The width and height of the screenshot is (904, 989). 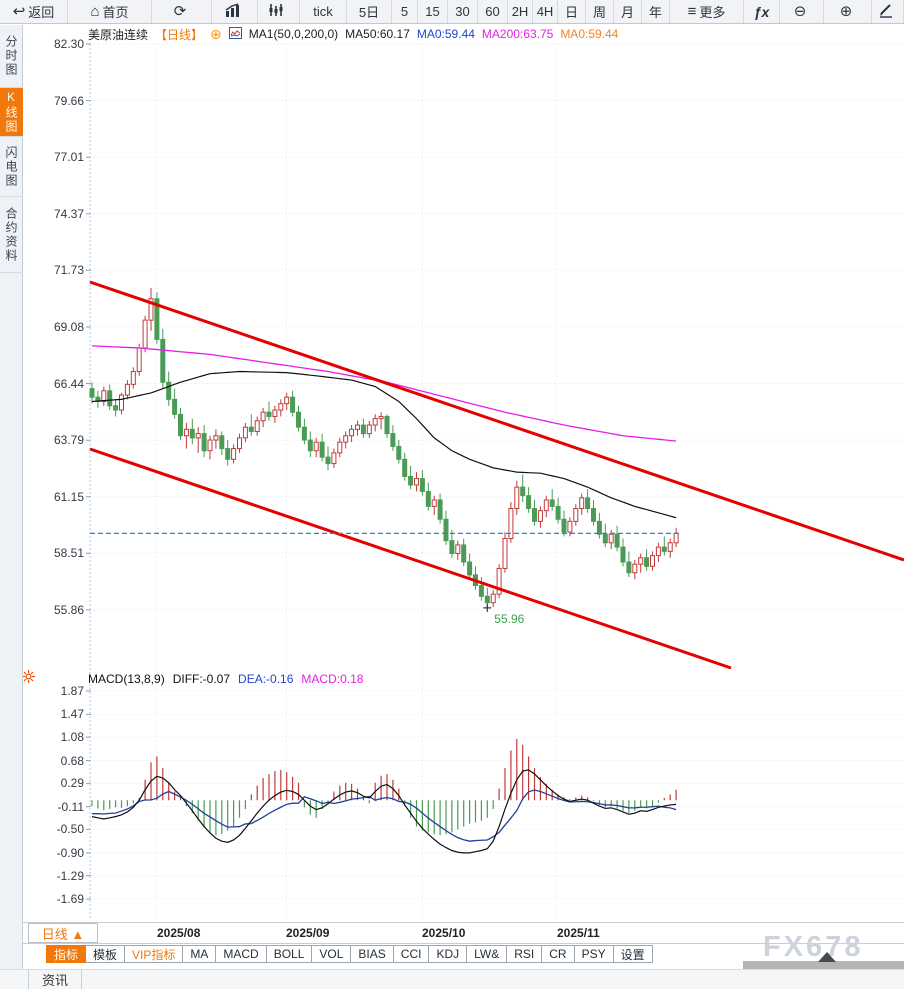 What do you see at coordinates (63, 933) in the screenshot?
I see `period-selector-button: 日线 ▲` at bounding box center [63, 933].